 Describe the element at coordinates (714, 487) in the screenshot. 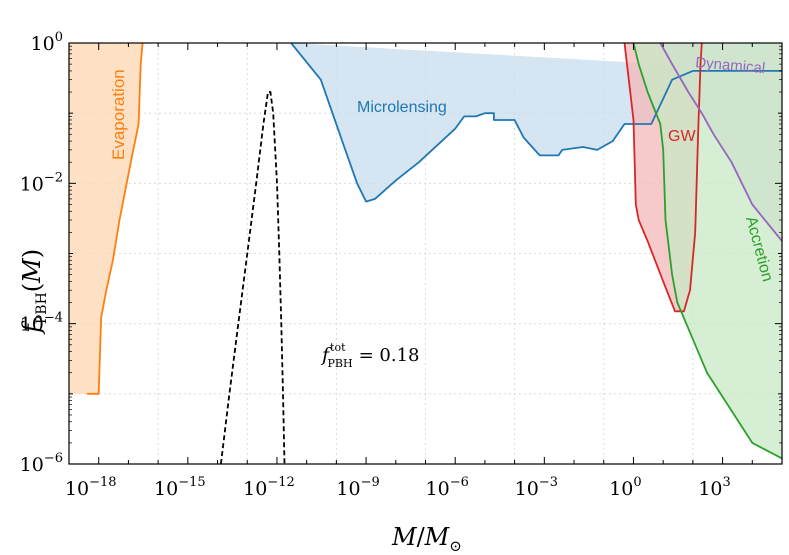

I see `x-tick-label: 10³` at that location.